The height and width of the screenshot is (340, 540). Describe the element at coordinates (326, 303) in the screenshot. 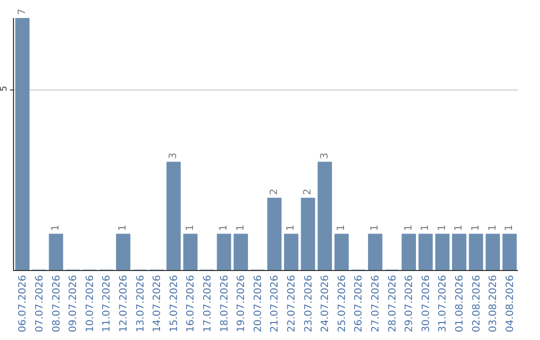

I see `x-tick-label: 24.07.2026` at that location.